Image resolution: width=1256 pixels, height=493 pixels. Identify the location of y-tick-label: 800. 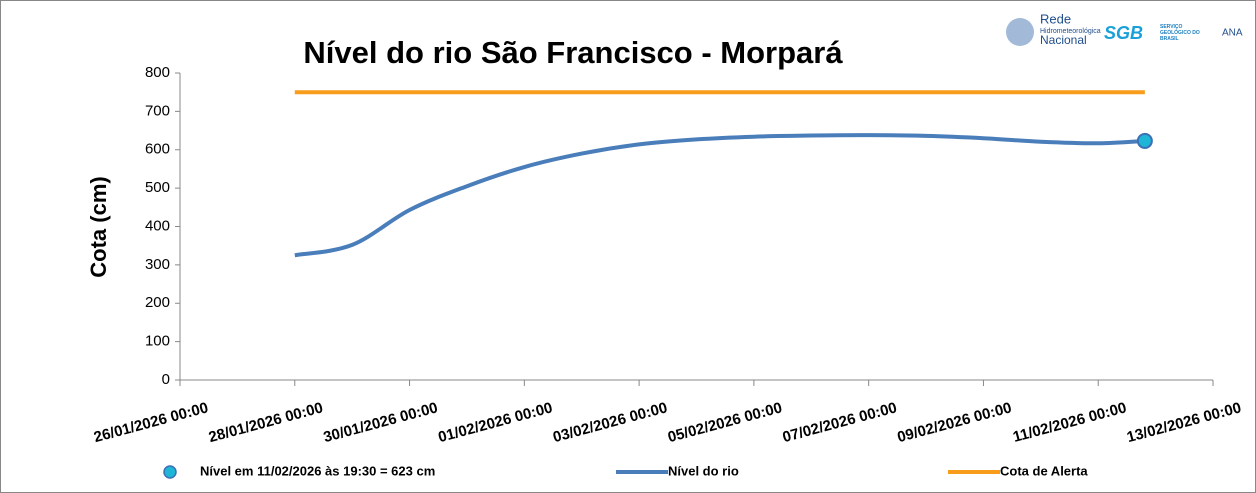
(157, 72).